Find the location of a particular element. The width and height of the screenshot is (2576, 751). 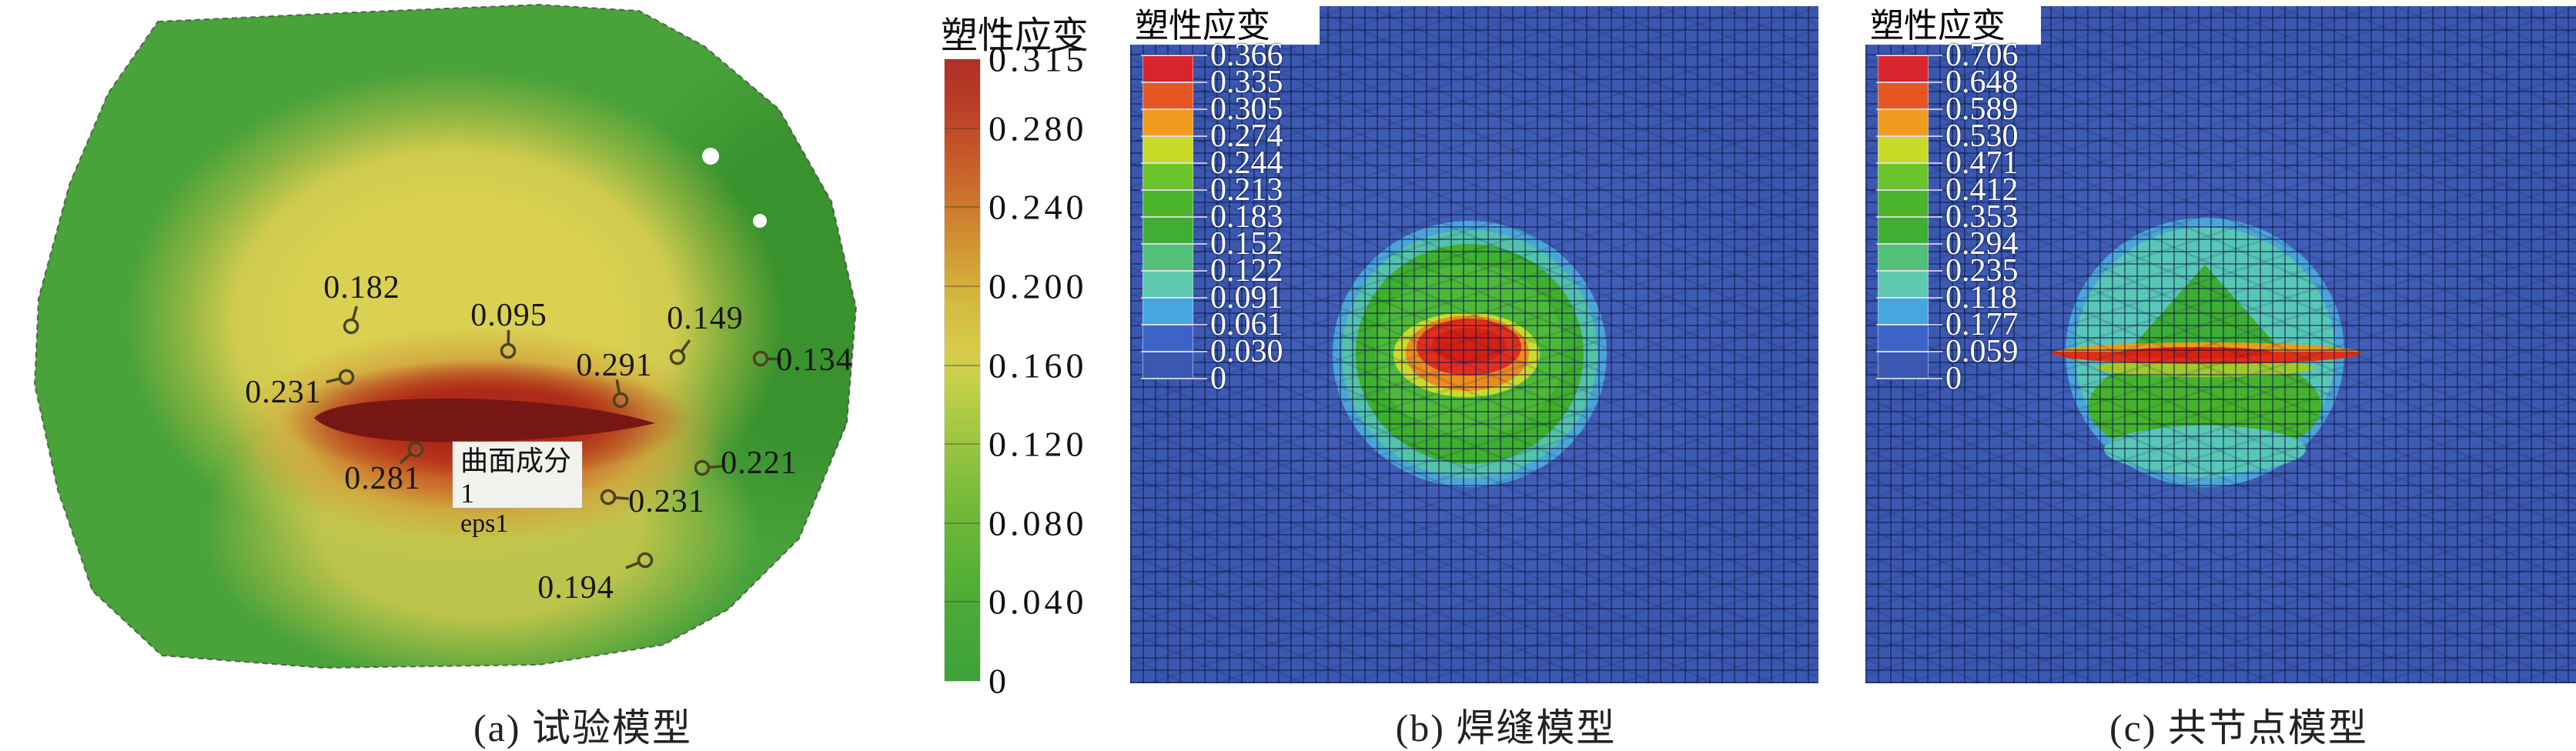

strain-value-label: 0.194 is located at coordinates (576, 588).